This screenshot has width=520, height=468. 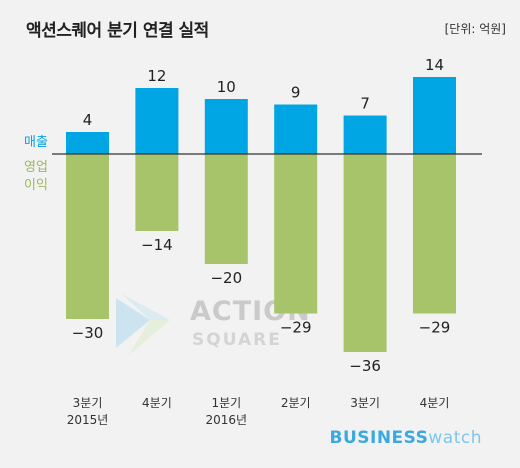 What do you see at coordinates (88, 420) in the screenshot?
I see `x-tick-label: 2015년` at bounding box center [88, 420].